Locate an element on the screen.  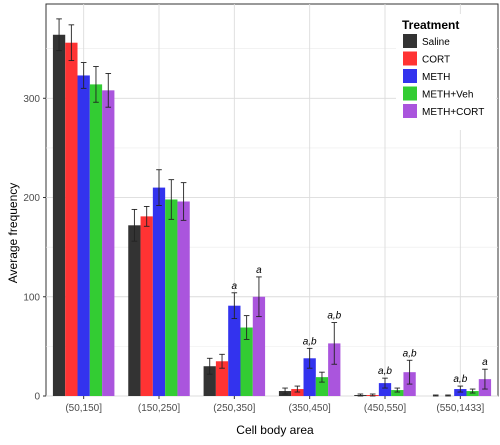
y-tick-label: 0 is located at coordinates (37, 397).